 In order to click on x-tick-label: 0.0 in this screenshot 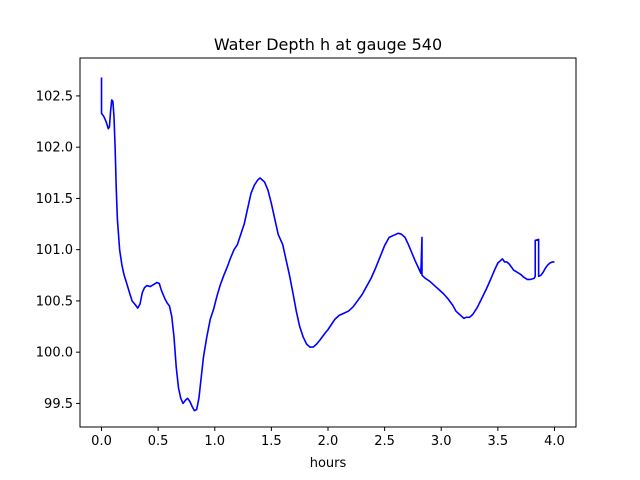, I will do `click(101, 441)`.